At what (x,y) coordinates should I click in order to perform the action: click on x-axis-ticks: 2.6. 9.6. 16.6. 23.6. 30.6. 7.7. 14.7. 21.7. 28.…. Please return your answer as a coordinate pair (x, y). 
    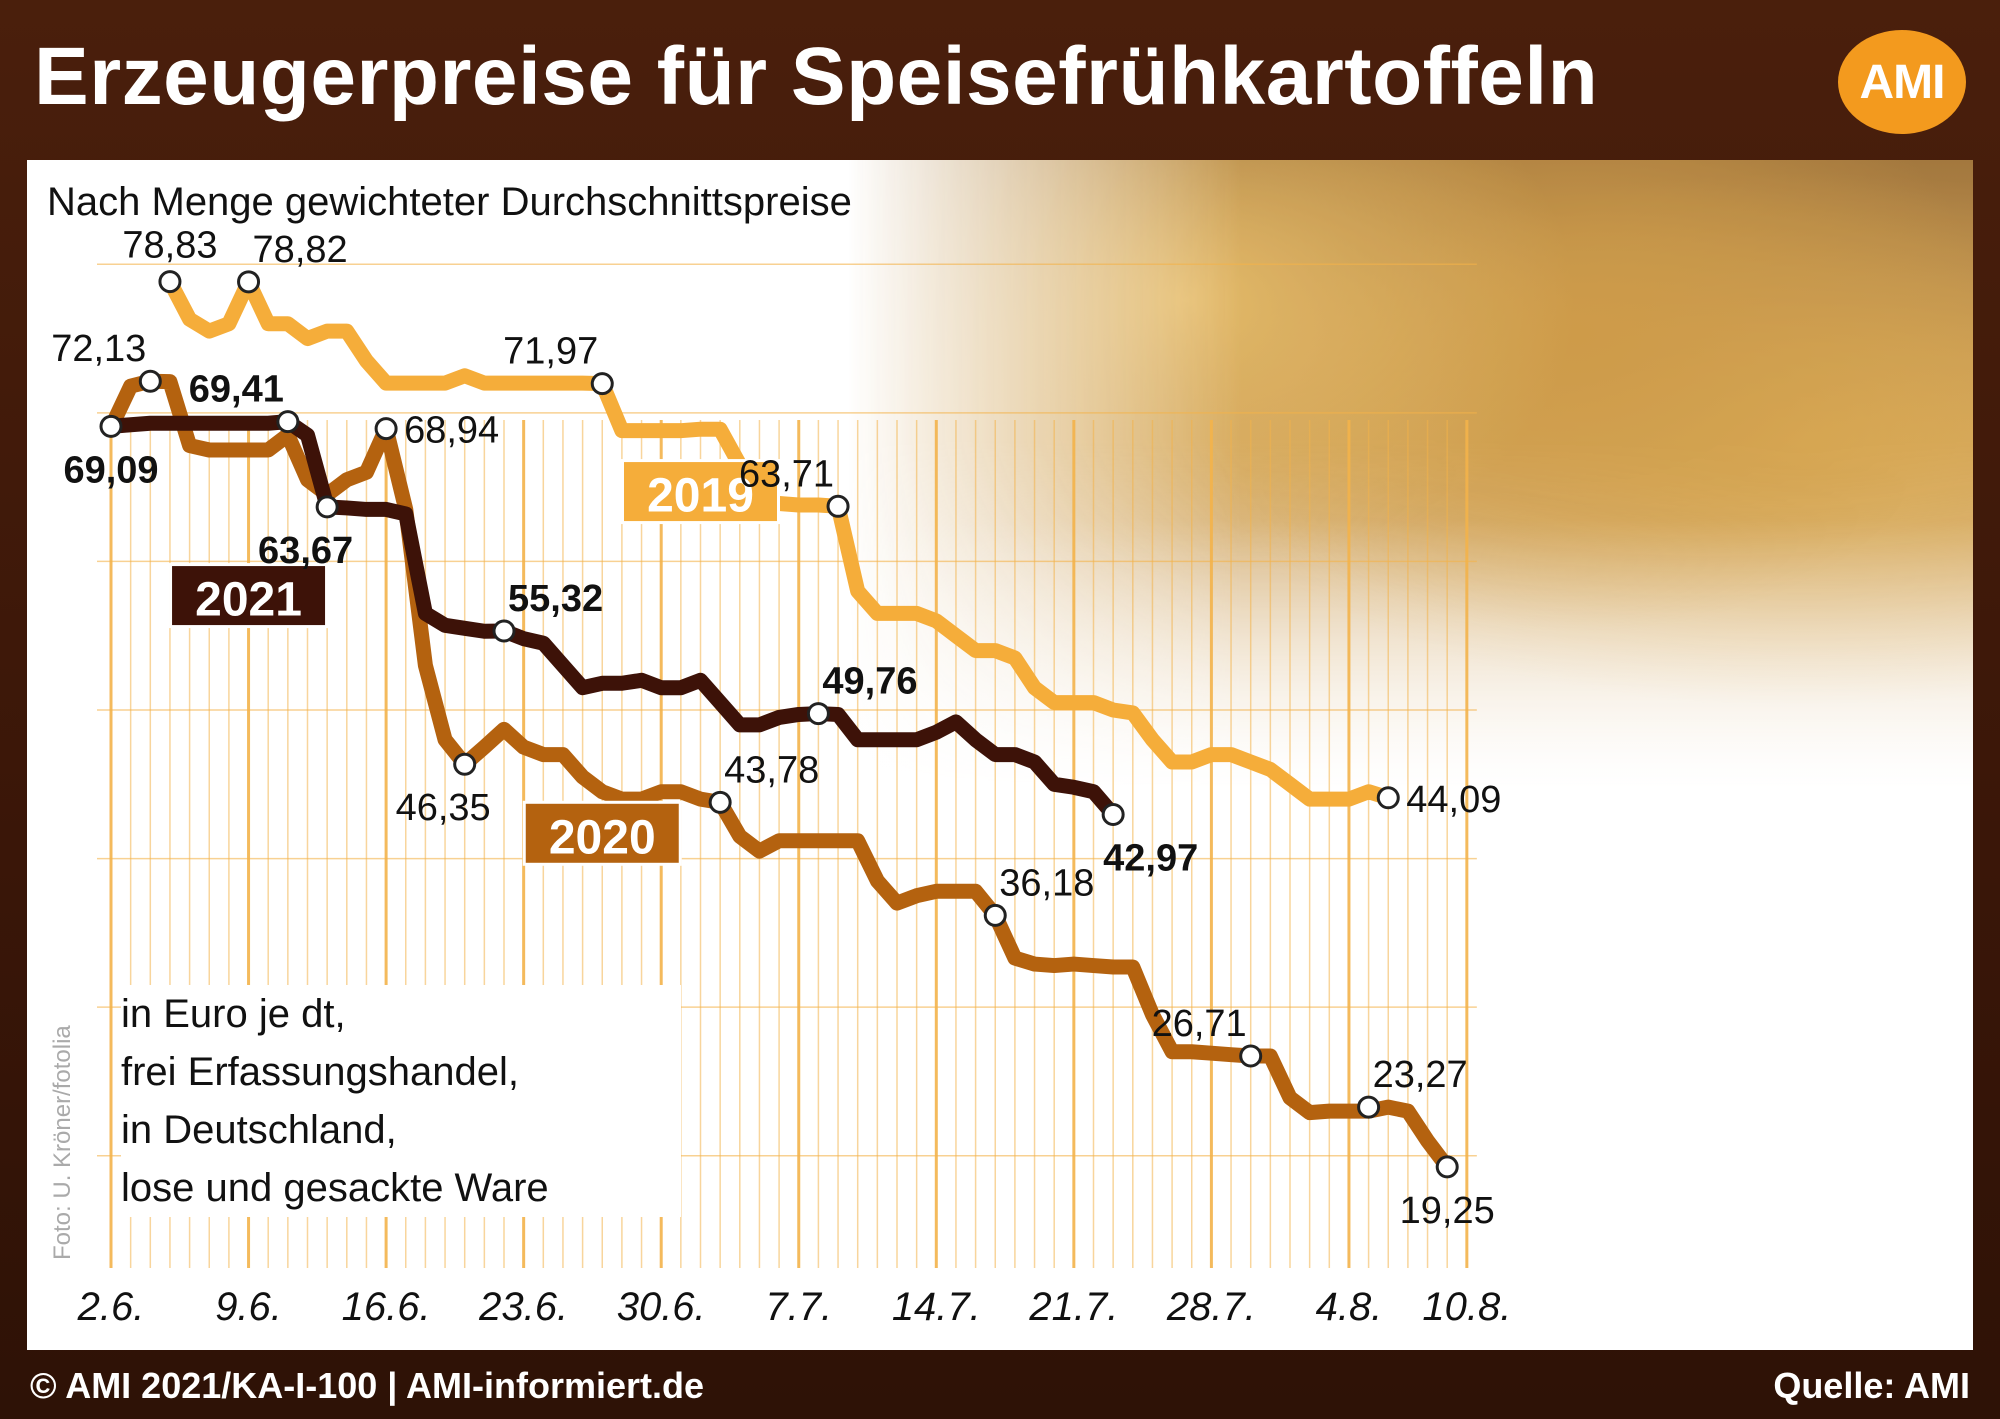
    Looking at the image, I should click on (794, 1307).